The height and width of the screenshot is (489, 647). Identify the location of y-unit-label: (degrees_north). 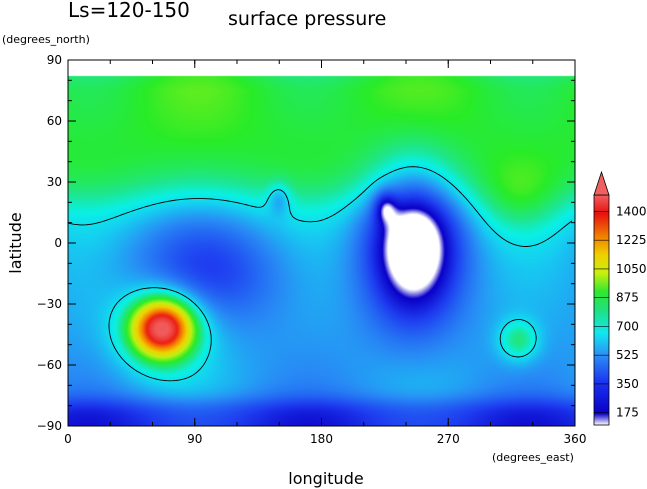
(46, 39).